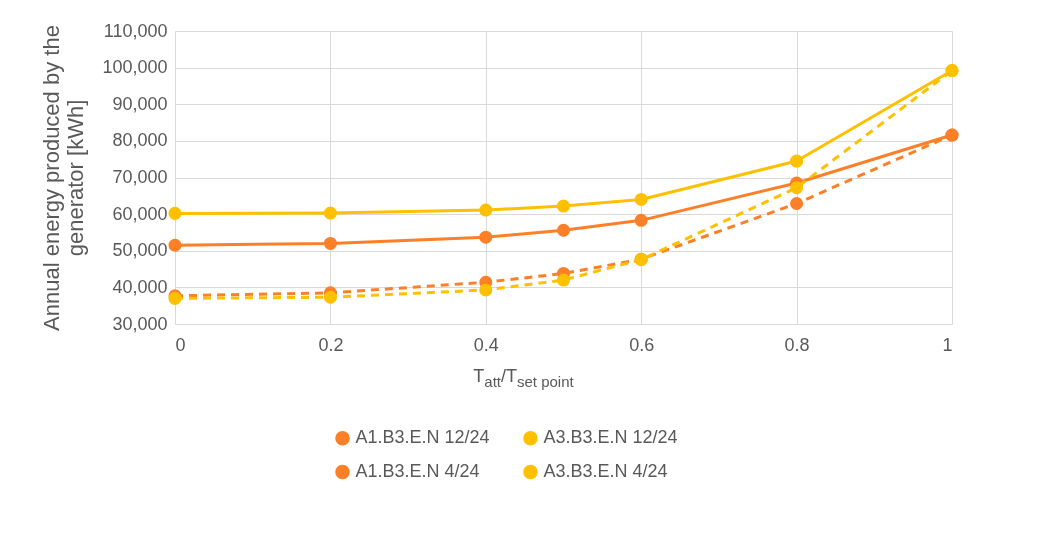 The height and width of the screenshot is (548, 1043). I want to click on y-tick-label: 50,000, so click(140, 250).